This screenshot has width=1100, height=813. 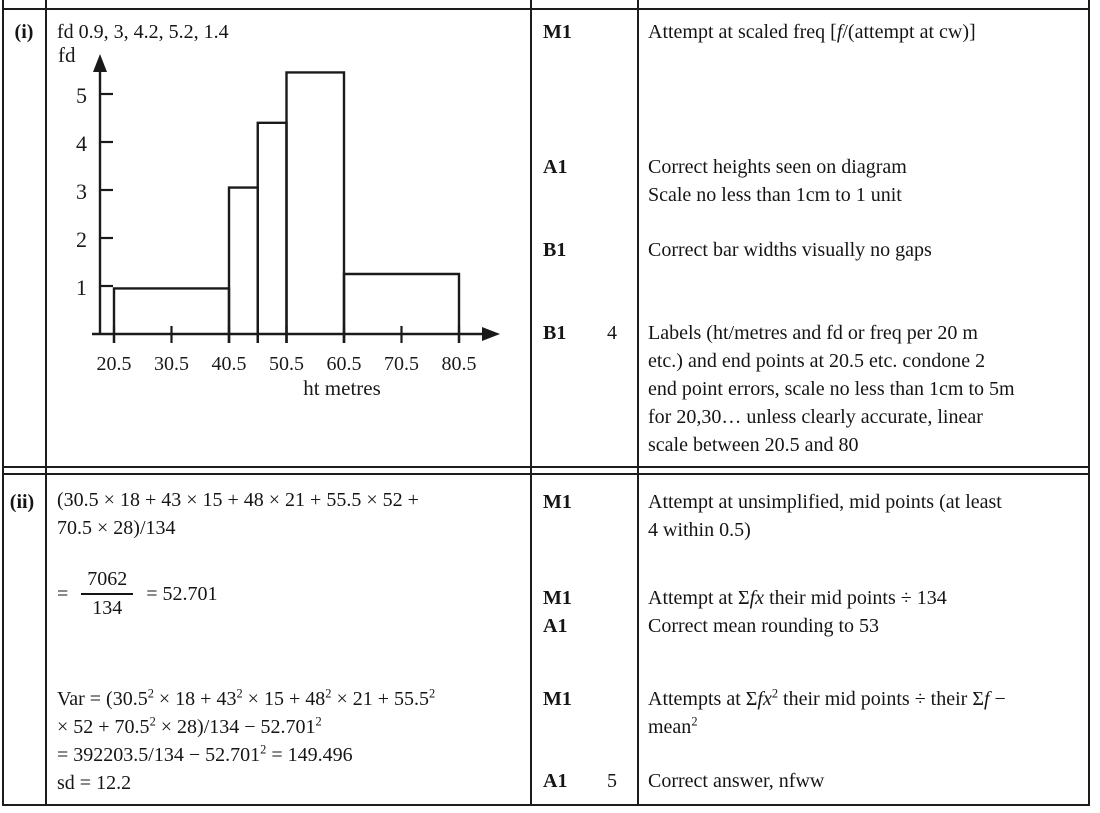 What do you see at coordinates (546, 805) in the screenshot?
I see `table-border-bottom` at bounding box center [546, 805].